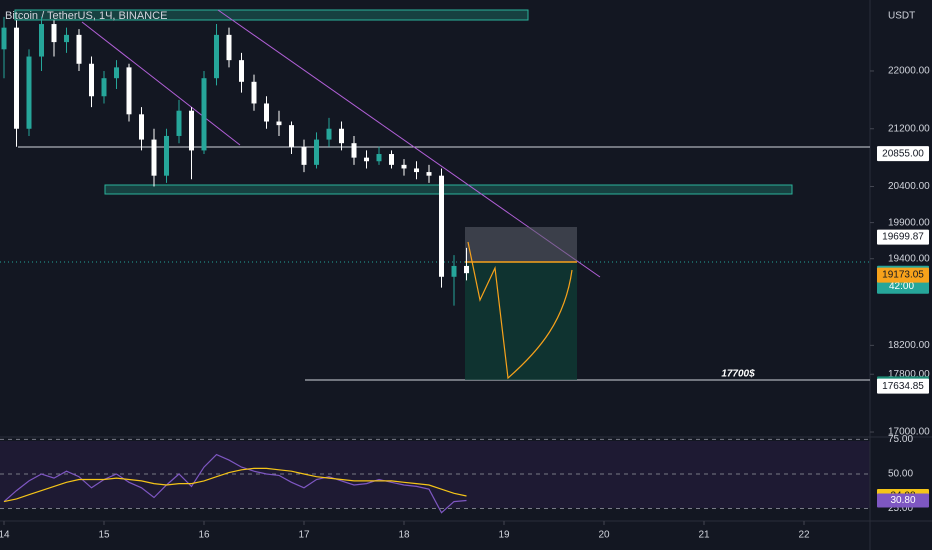 The height and width of the screenshot is (550, 932). Describe the element at coordinates (521, 321) in the screenshot. I see `target-zone` at that location.